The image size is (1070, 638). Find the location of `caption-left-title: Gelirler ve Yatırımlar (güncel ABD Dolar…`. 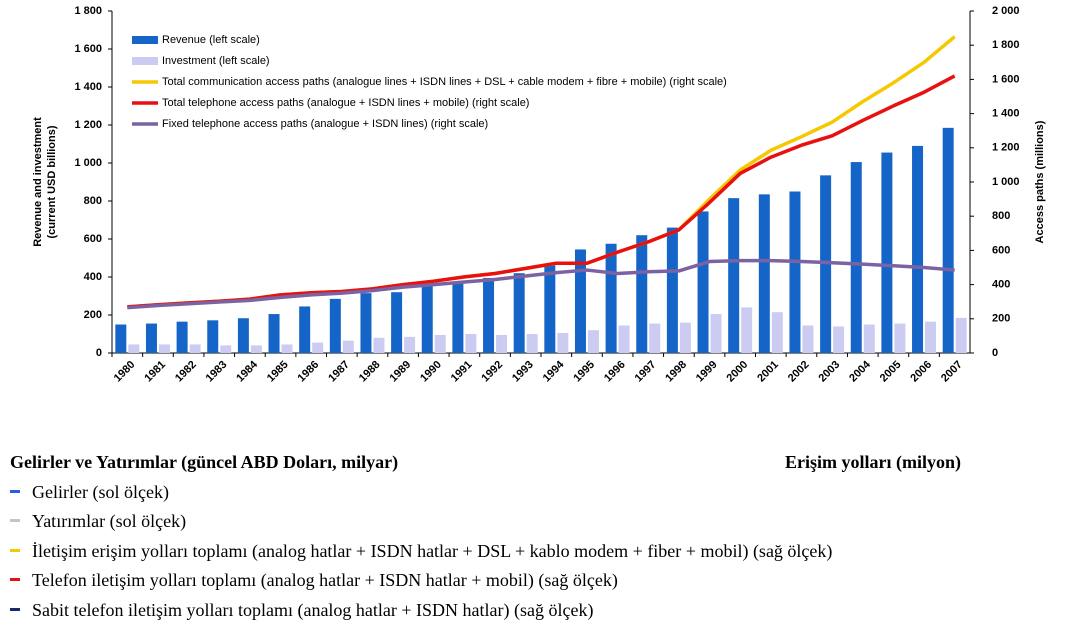

caption-left-title: Gelirler ve Yatırımlar (güncel ABD Dolar… is located at coordinates (204, 462).